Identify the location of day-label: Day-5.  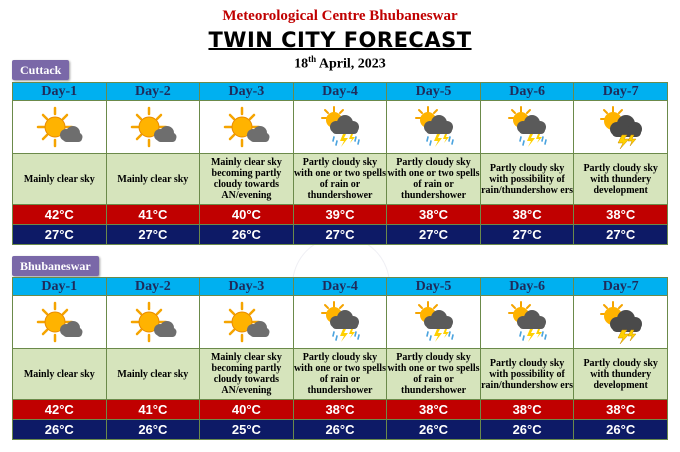
(433, 91).